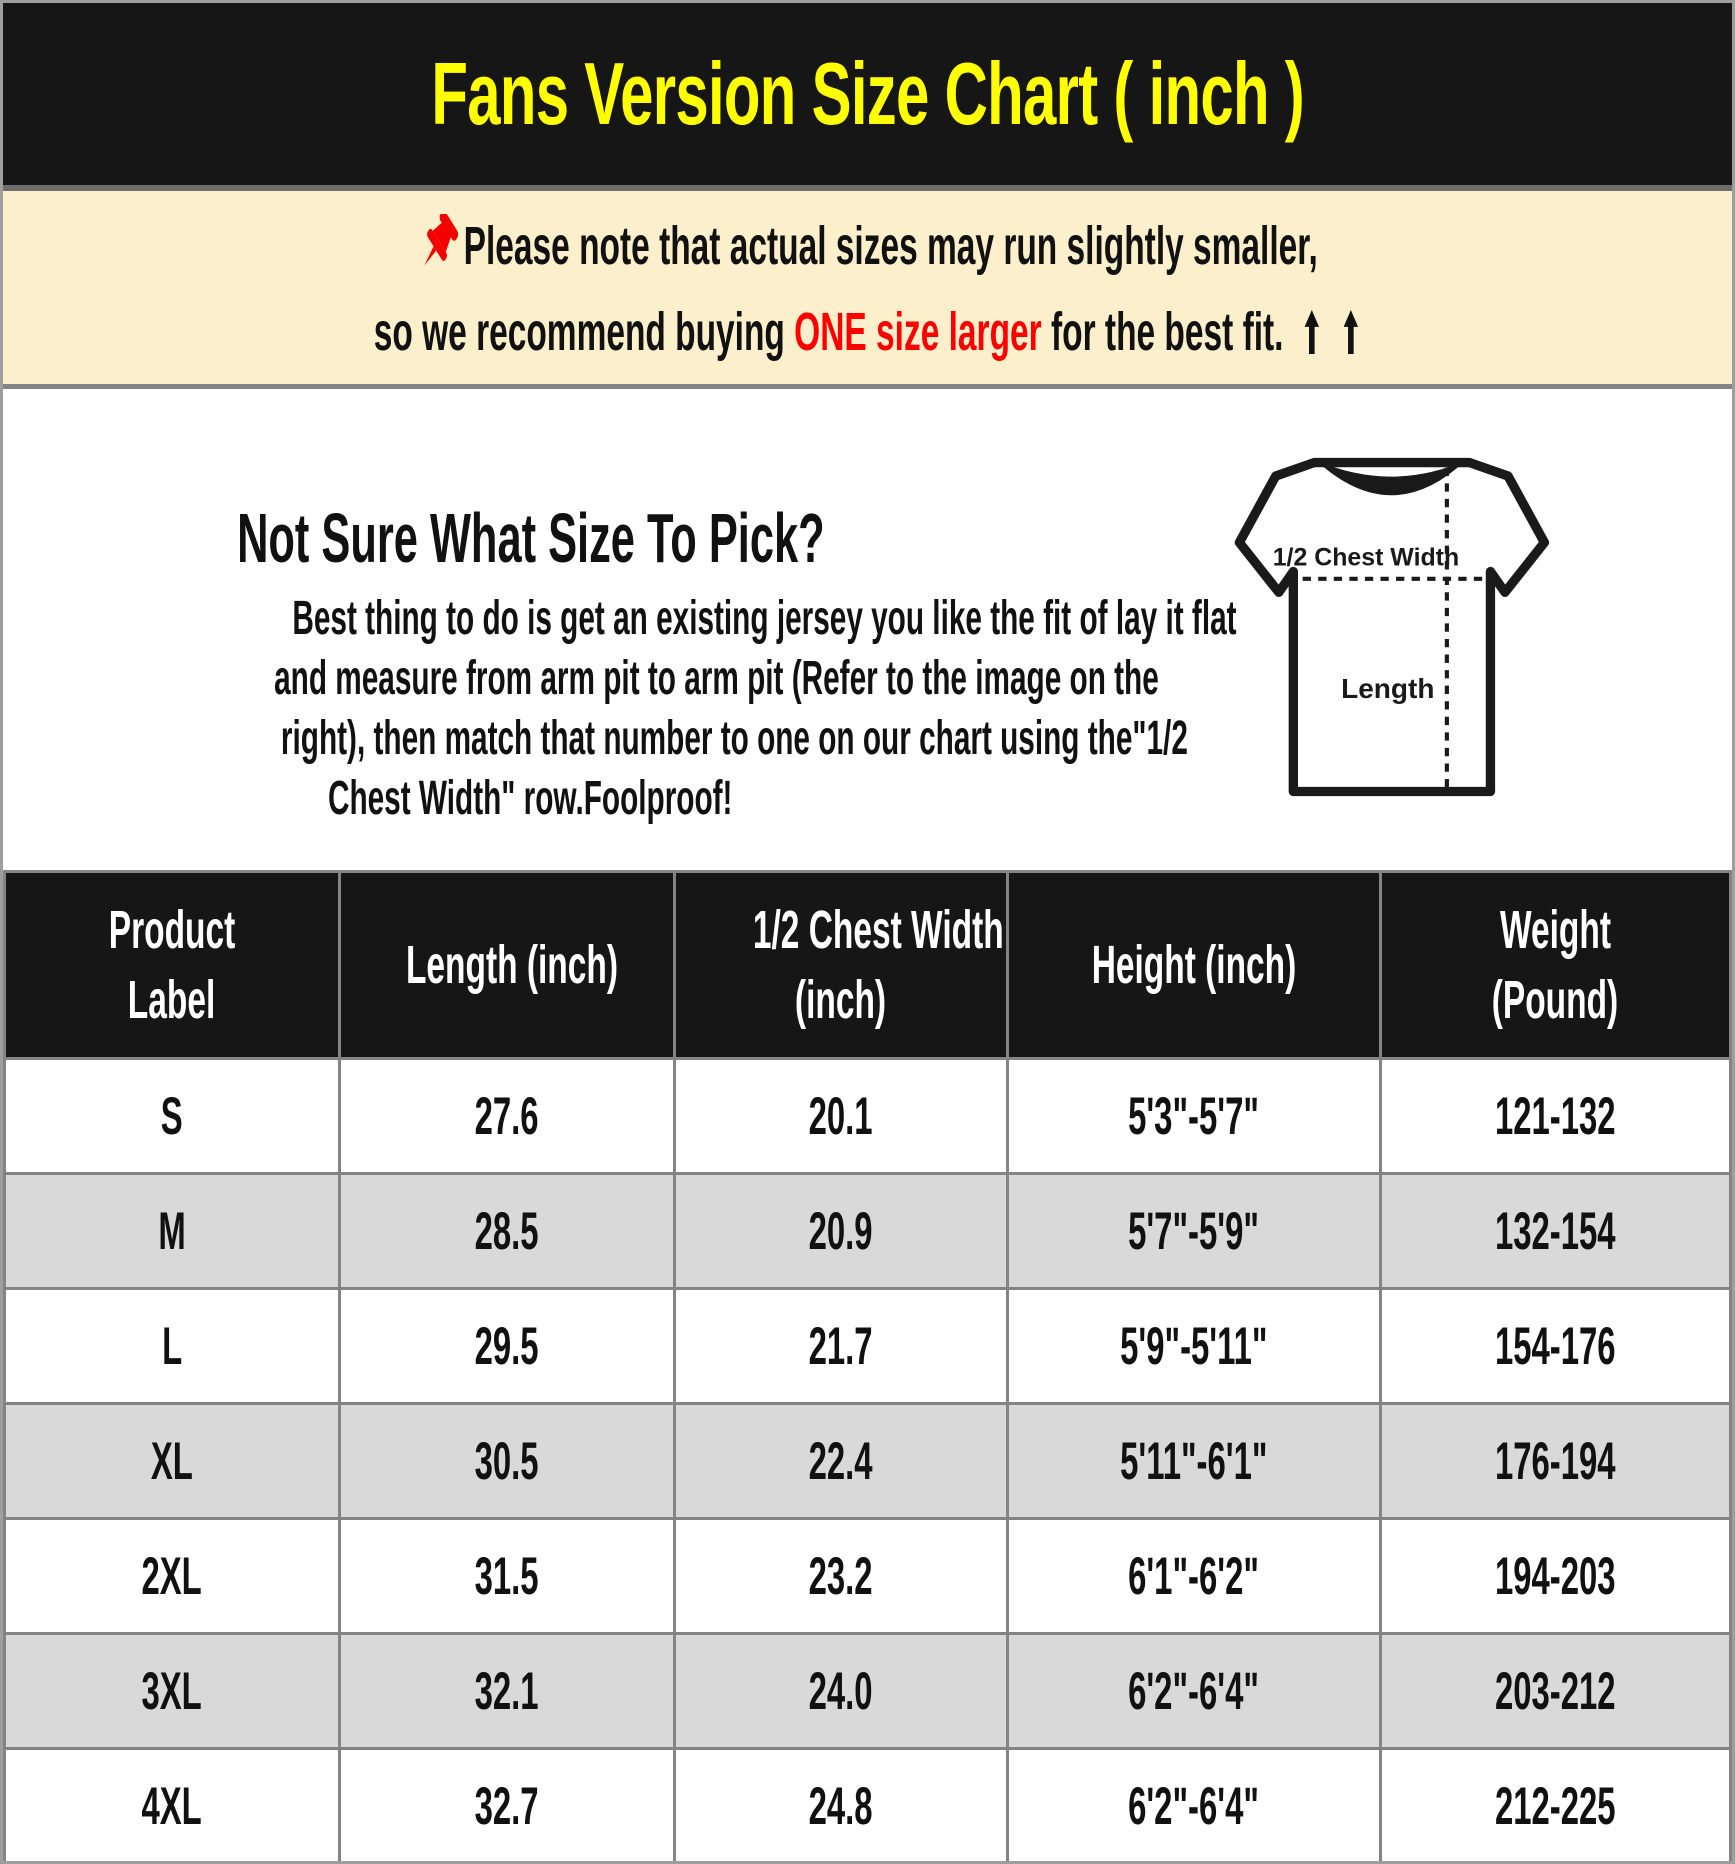 This screenshot has width=1735, height=1864. I want to click on cell-size-label: 3XL, so click(172, 1691).